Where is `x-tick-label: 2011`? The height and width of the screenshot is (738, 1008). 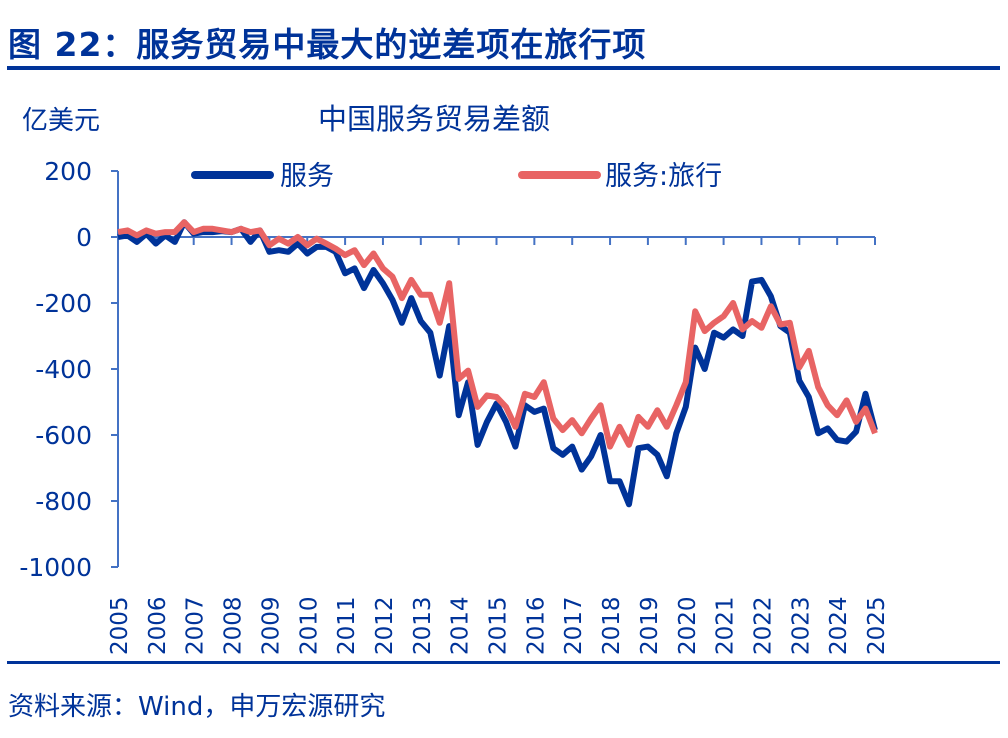 x-tick-label: 2011 is located at coordinates (347, 625).